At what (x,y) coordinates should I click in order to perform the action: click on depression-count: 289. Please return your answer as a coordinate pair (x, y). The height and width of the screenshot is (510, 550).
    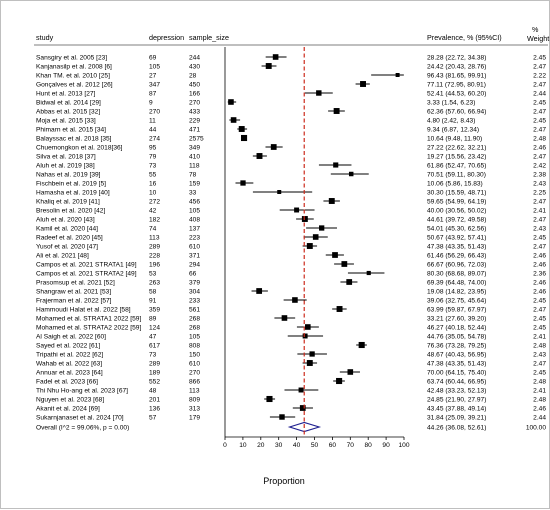
    Looking at the image, I should click on (154, 246).